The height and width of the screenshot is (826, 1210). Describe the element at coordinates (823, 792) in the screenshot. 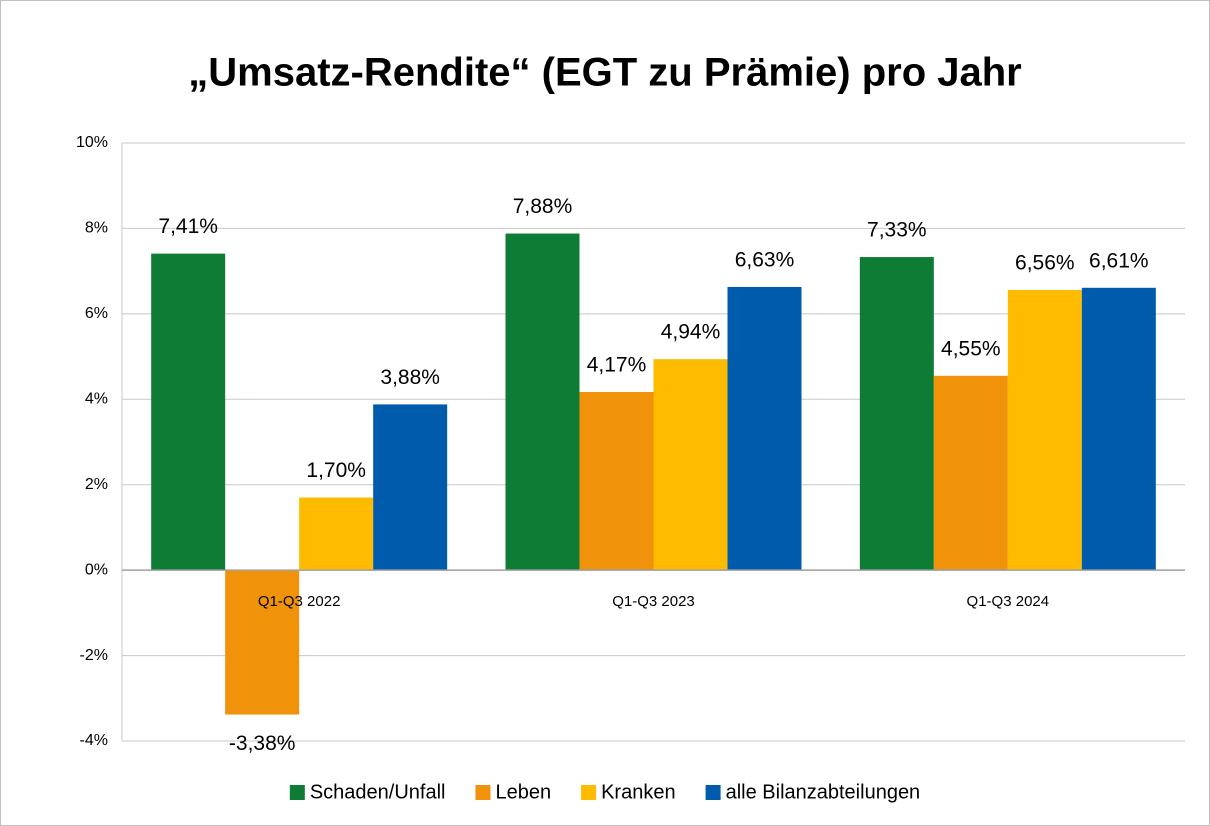

I see `legend-label: alle Bilanzabteilungen` at that location.